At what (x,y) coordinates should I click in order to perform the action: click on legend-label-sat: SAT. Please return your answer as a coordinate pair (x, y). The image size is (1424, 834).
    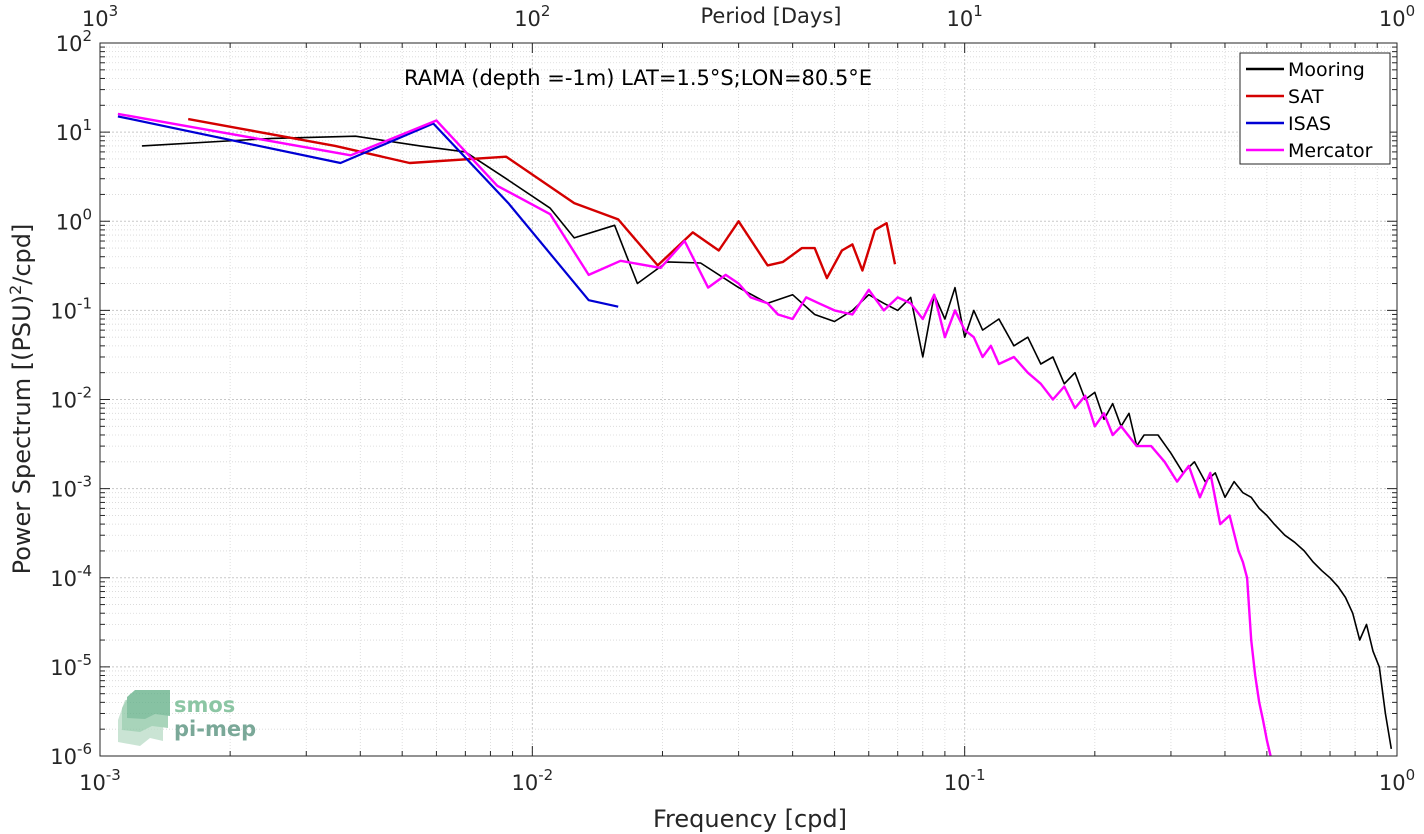
    Looking at the image, I should click on (1306, 97).